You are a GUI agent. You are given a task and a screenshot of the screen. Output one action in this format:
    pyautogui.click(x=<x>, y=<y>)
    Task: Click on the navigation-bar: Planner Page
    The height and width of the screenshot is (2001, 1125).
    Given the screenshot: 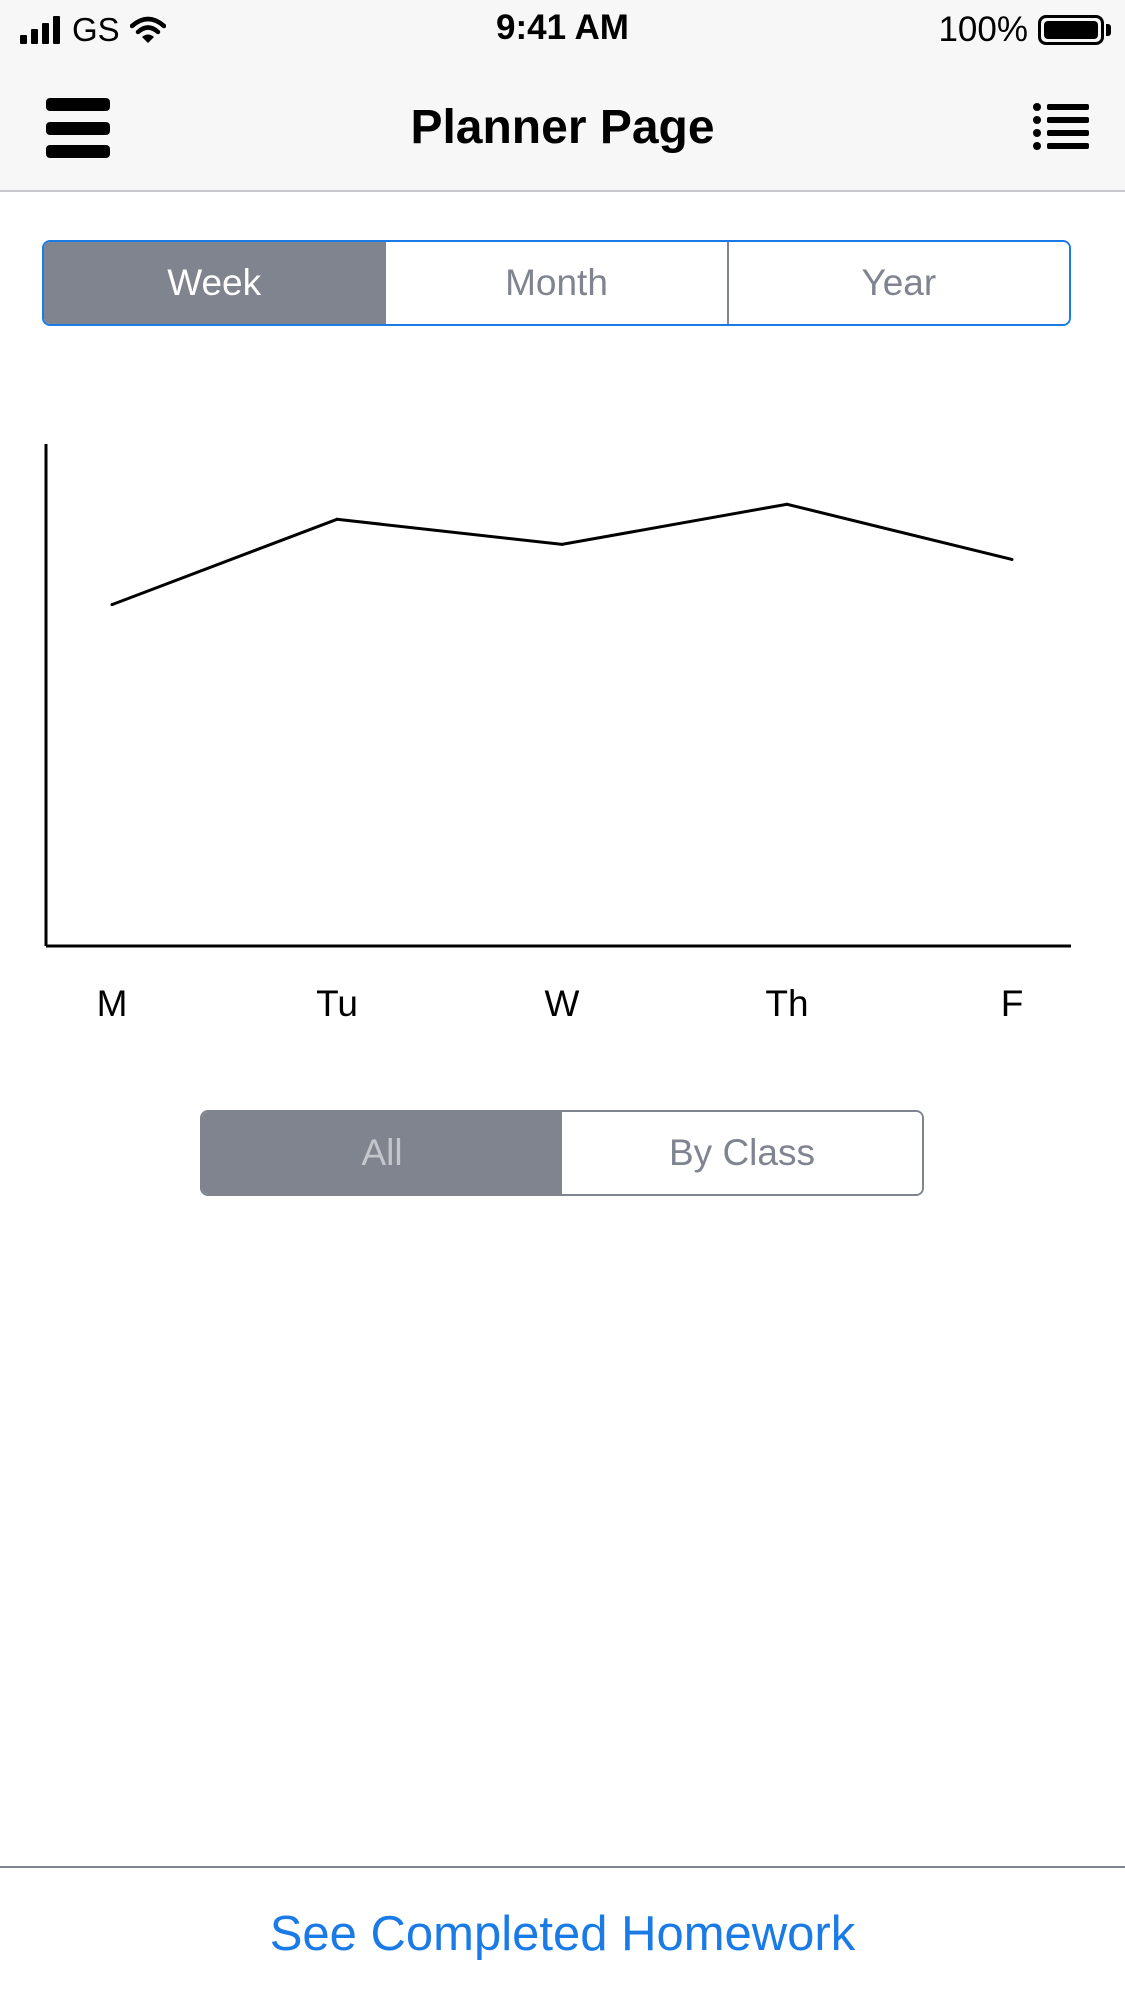 What is the action you would take?
    pyautogui.click(x=562, y=125)
    